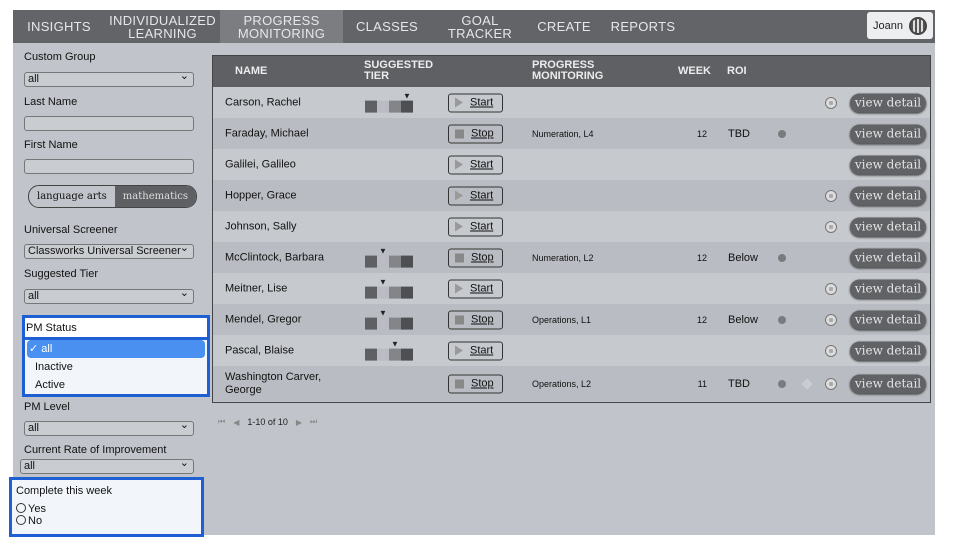  Describe the element at coordinates (263, 319) in the screenshot. I see `student-name: Mendel, Gregor` at that location.